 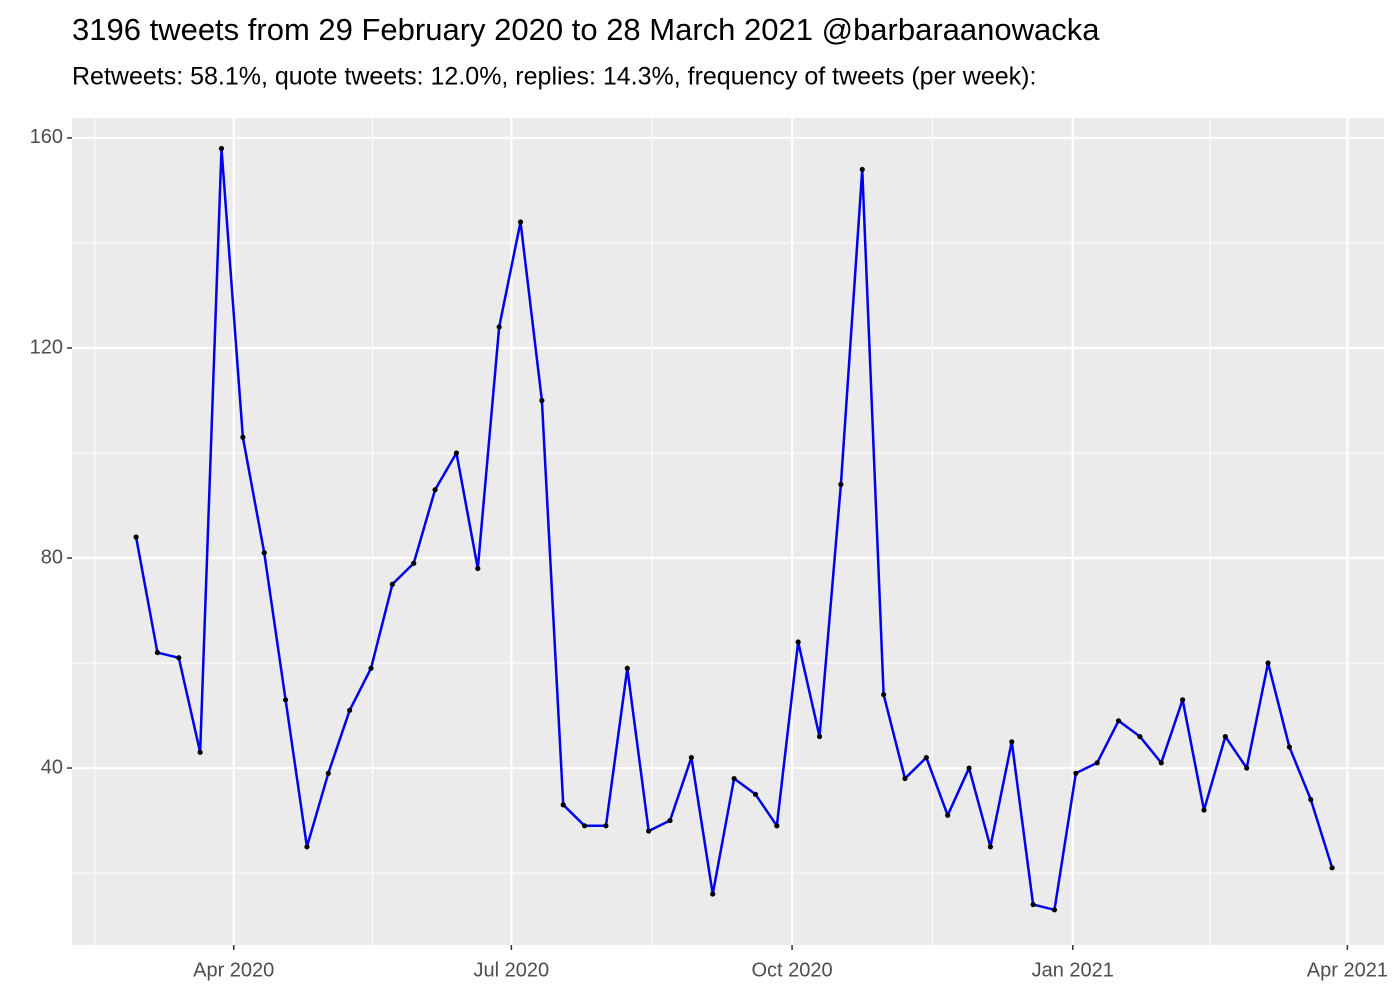 I want to click on x-tick-label: Apr 2020, so click(x=233, y=970).